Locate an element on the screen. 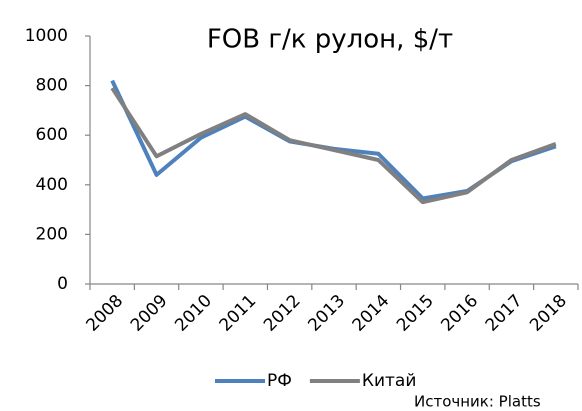 The image size is (582, 411). source-note: Источник: Platts is located at coordinates (477, 402).